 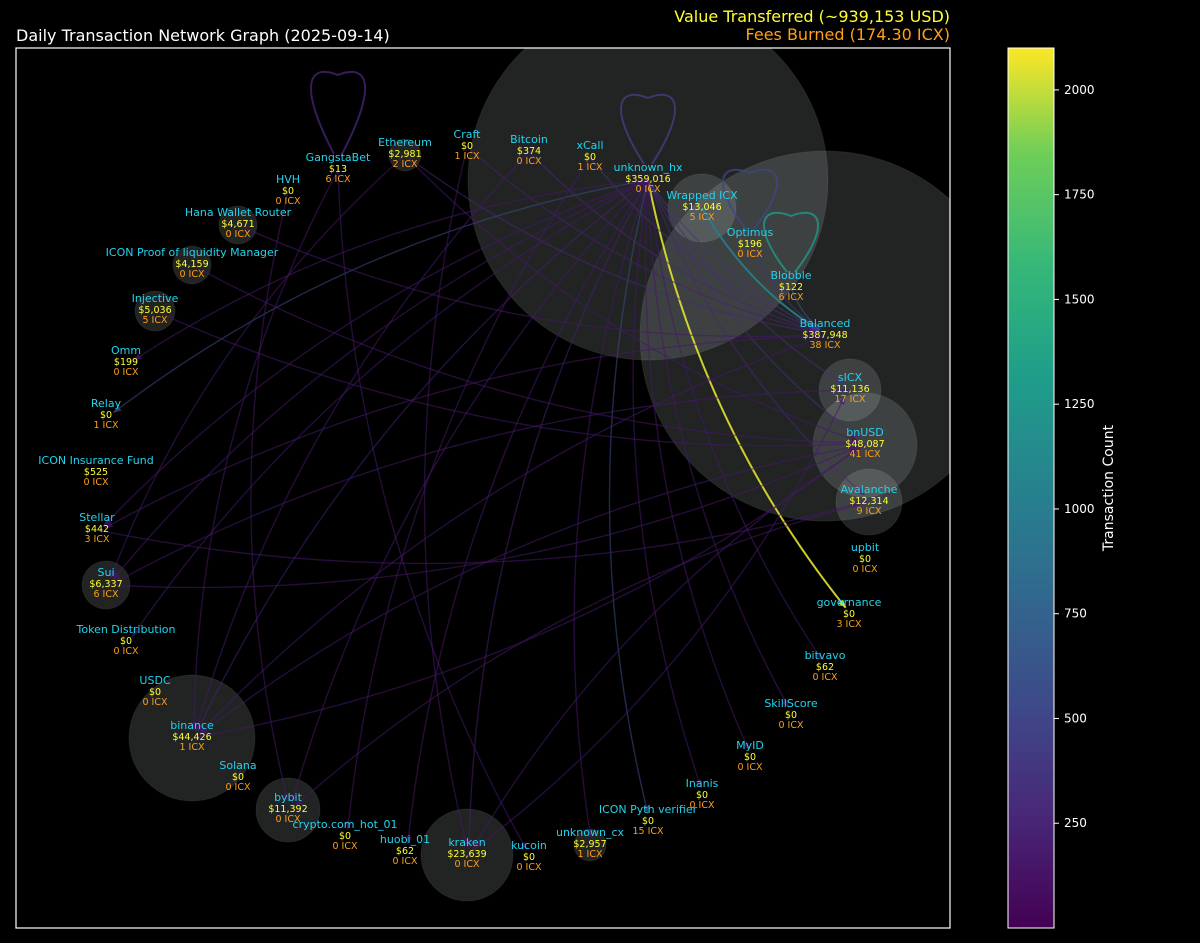 What do you see at coordinates (155, 298) in the screenshot?
I see `node-name: Injective` at bounding box center [155, 298].